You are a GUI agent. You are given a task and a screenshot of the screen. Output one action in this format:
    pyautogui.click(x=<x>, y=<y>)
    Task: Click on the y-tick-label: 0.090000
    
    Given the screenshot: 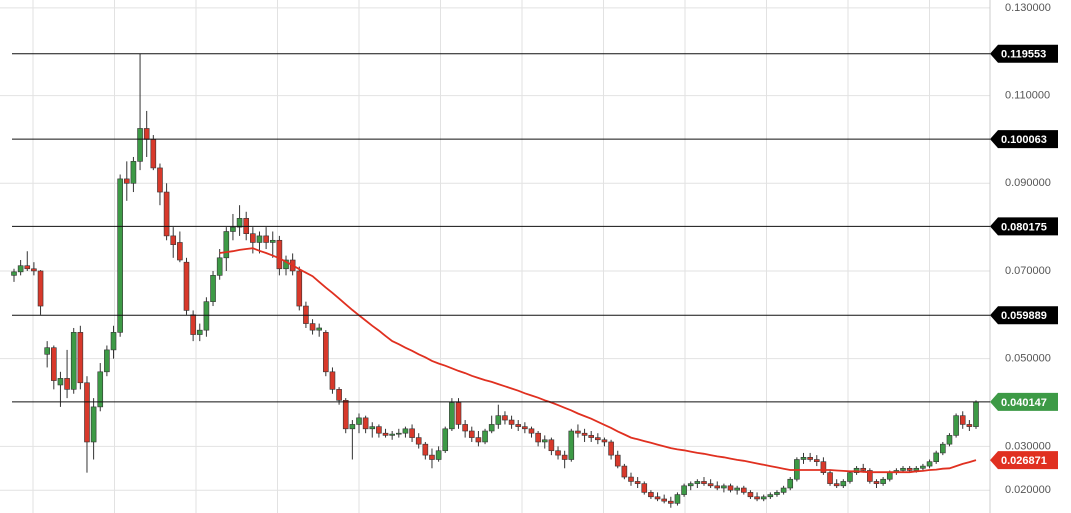 What is the action you would take?
    pyautogui.click(x=1028, y=183)
    